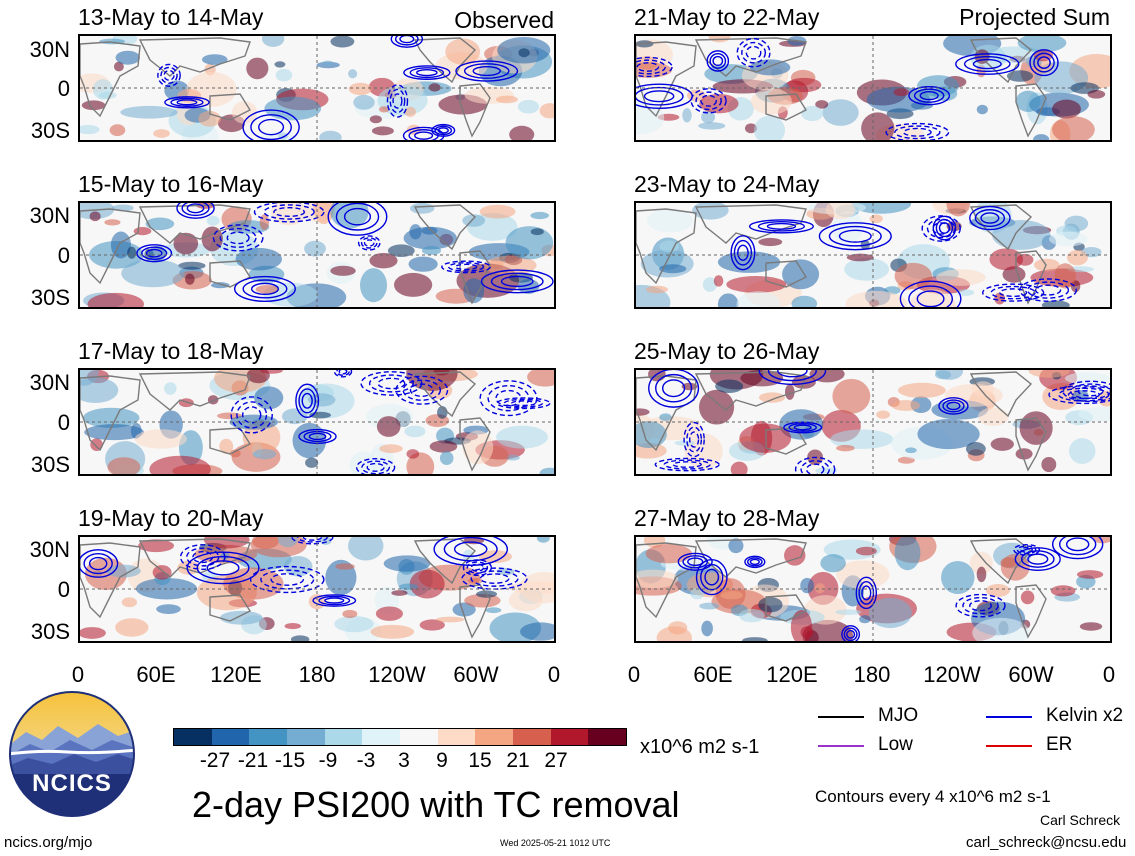 This screenshot has width=1135, height=856. Describe the element at coordinates (890, 589) in the screenshot. I see `kelvin-contours` at that location.